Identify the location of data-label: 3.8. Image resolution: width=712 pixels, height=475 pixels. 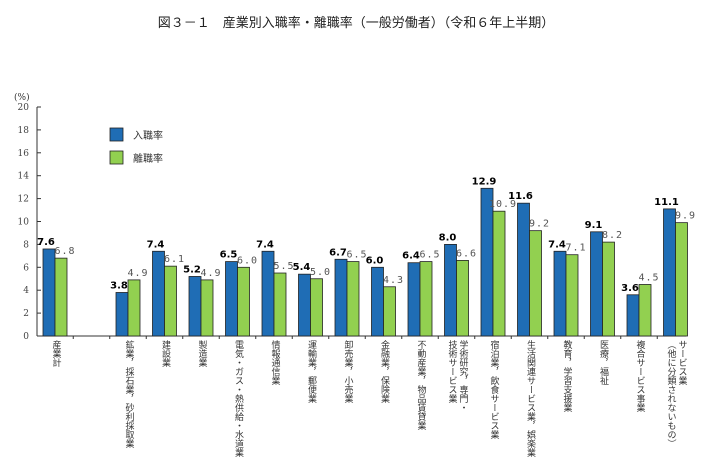
(119, 285).